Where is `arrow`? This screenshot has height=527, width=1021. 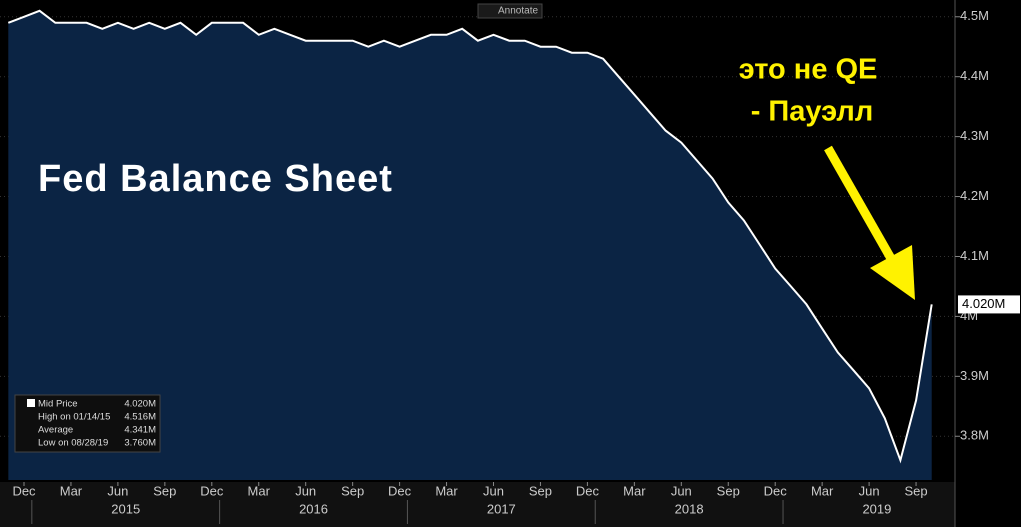
arrow is located at coordinates (869, 222).